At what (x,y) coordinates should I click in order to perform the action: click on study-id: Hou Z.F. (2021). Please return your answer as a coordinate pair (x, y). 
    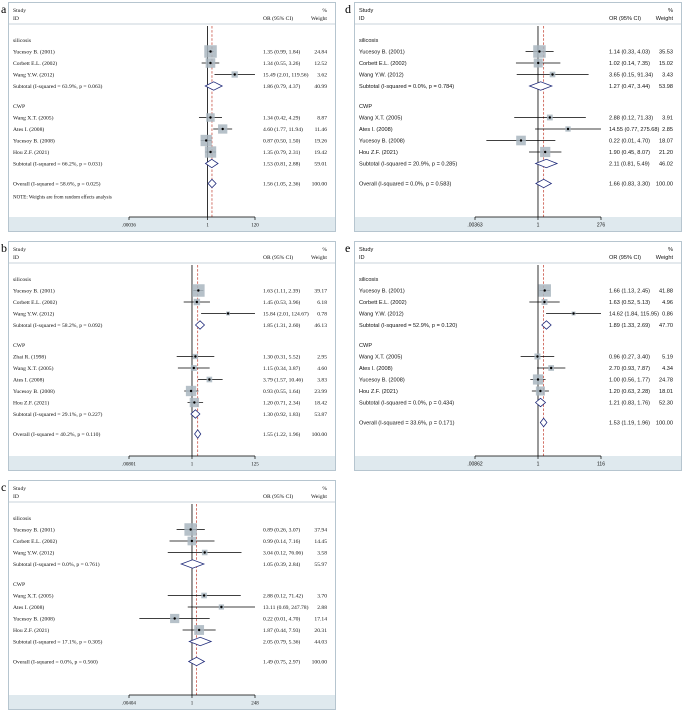
    Looking at the image, I should click on (31, 152).